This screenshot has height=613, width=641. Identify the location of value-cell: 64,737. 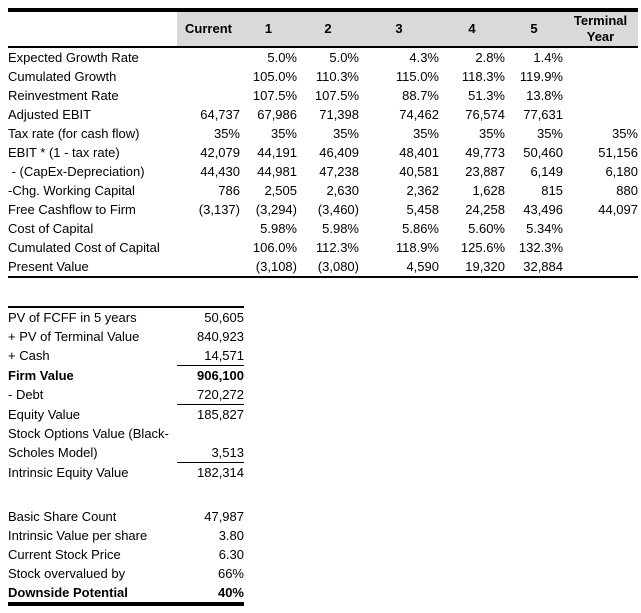
(220, 114).